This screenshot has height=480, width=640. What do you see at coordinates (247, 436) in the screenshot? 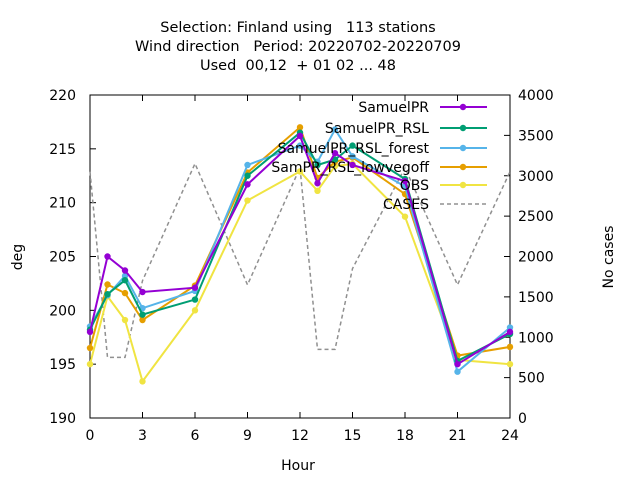
I see `x-tick-label: 9` at bounding box center [247, 436].